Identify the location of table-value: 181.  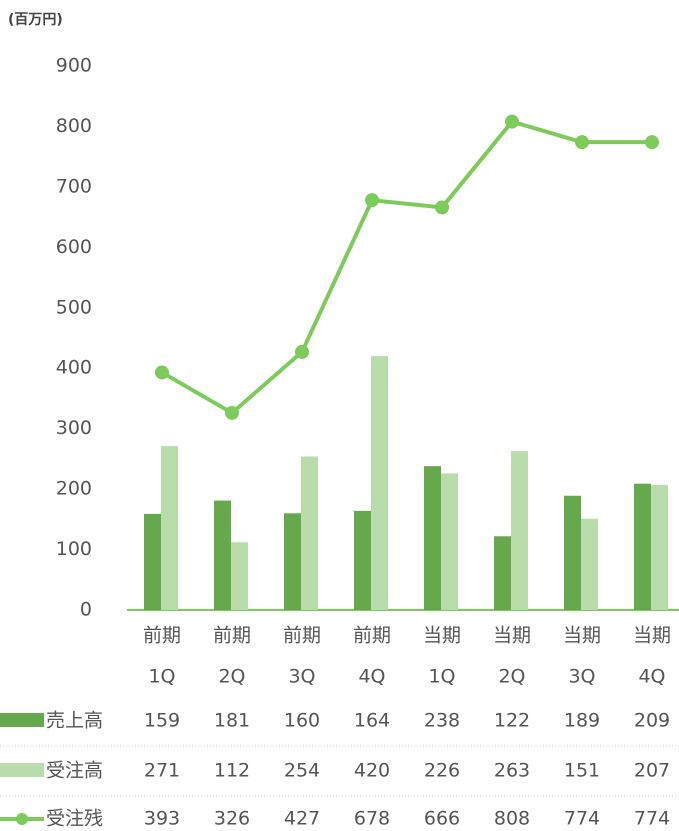
(232, 721).